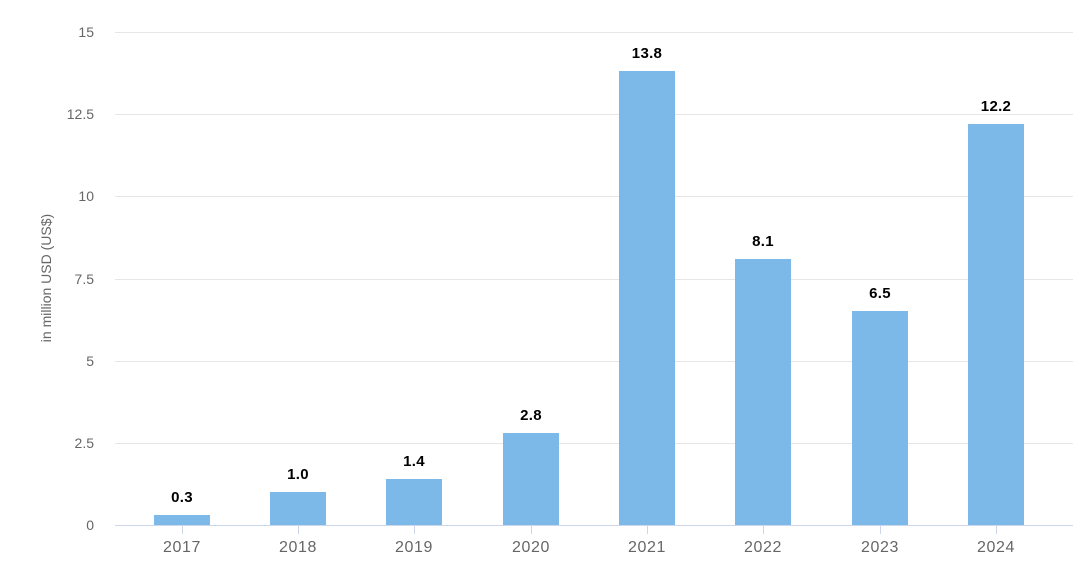  Describe the element at coordinates (298, 474) in the screenshot. I see `bar-value-label: 1.0` at that location.